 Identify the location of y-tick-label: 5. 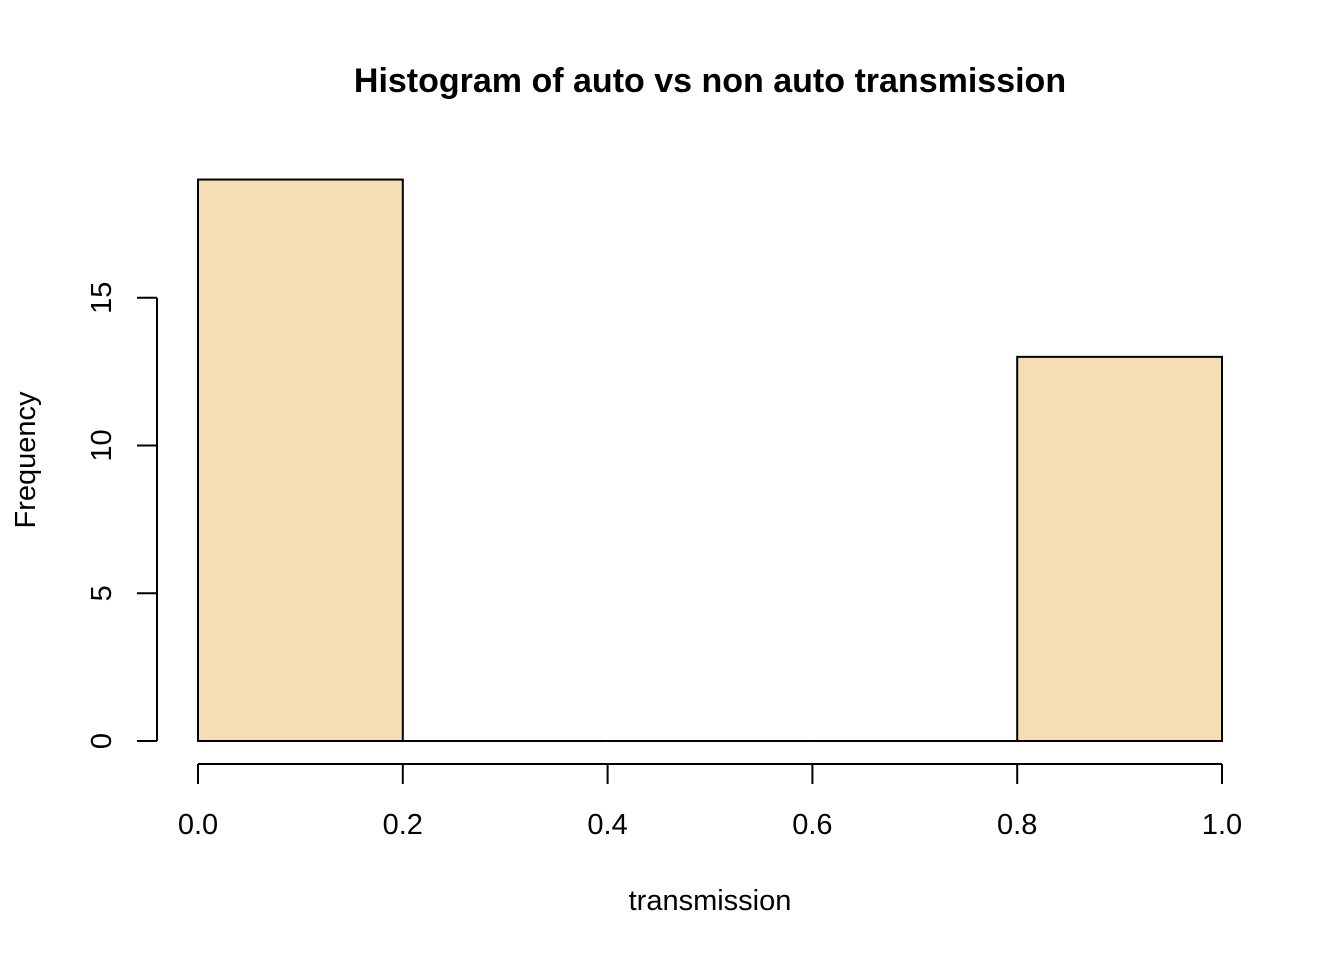
(102, 593).